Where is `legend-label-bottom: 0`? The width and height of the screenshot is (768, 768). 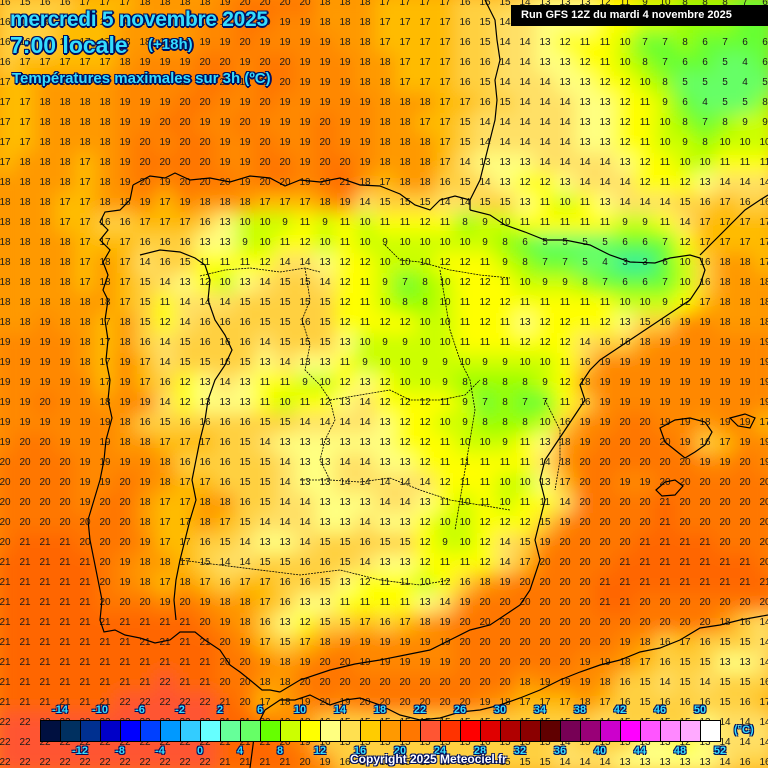 legend-label-bottom: 0 is located at coordinates (200, 751).